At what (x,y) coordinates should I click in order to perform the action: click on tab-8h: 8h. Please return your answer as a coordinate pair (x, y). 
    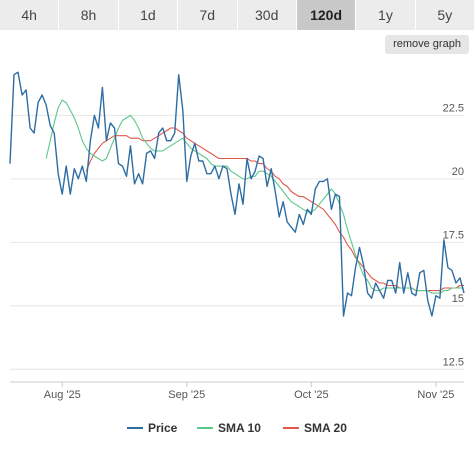
    Looking at the image, I should click on (89, 15).